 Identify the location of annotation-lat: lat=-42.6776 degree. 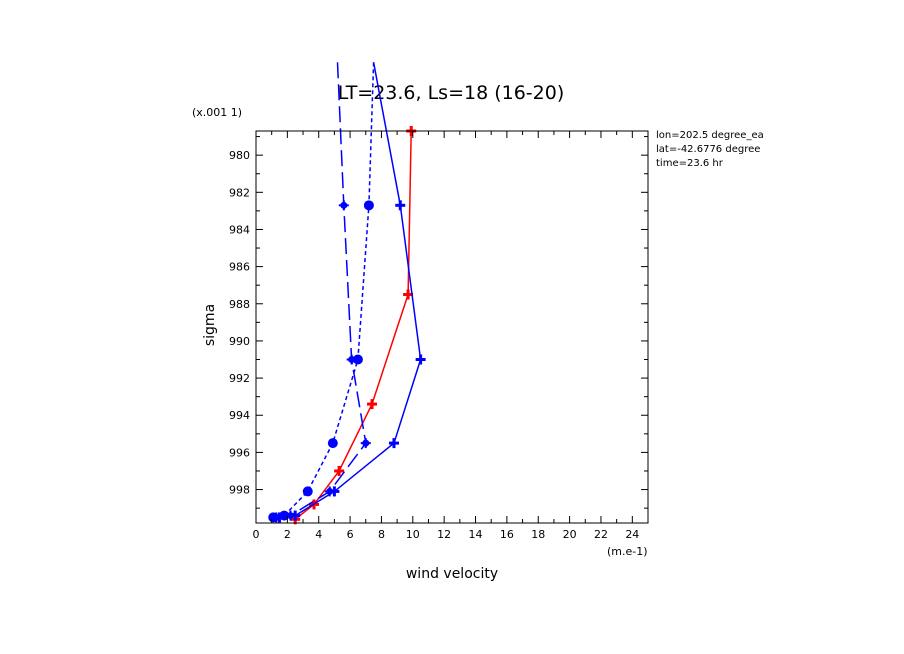
(708, 149).